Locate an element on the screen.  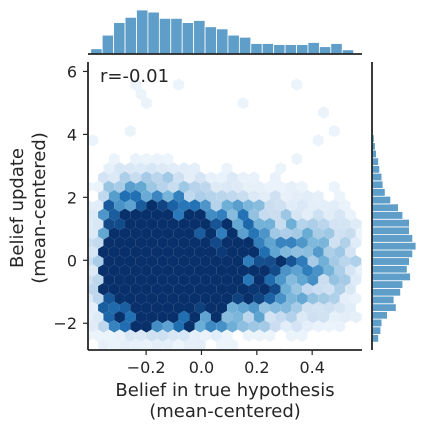
x-axis-title-line2: (mean-centered) is located at coordinates (225, 411).